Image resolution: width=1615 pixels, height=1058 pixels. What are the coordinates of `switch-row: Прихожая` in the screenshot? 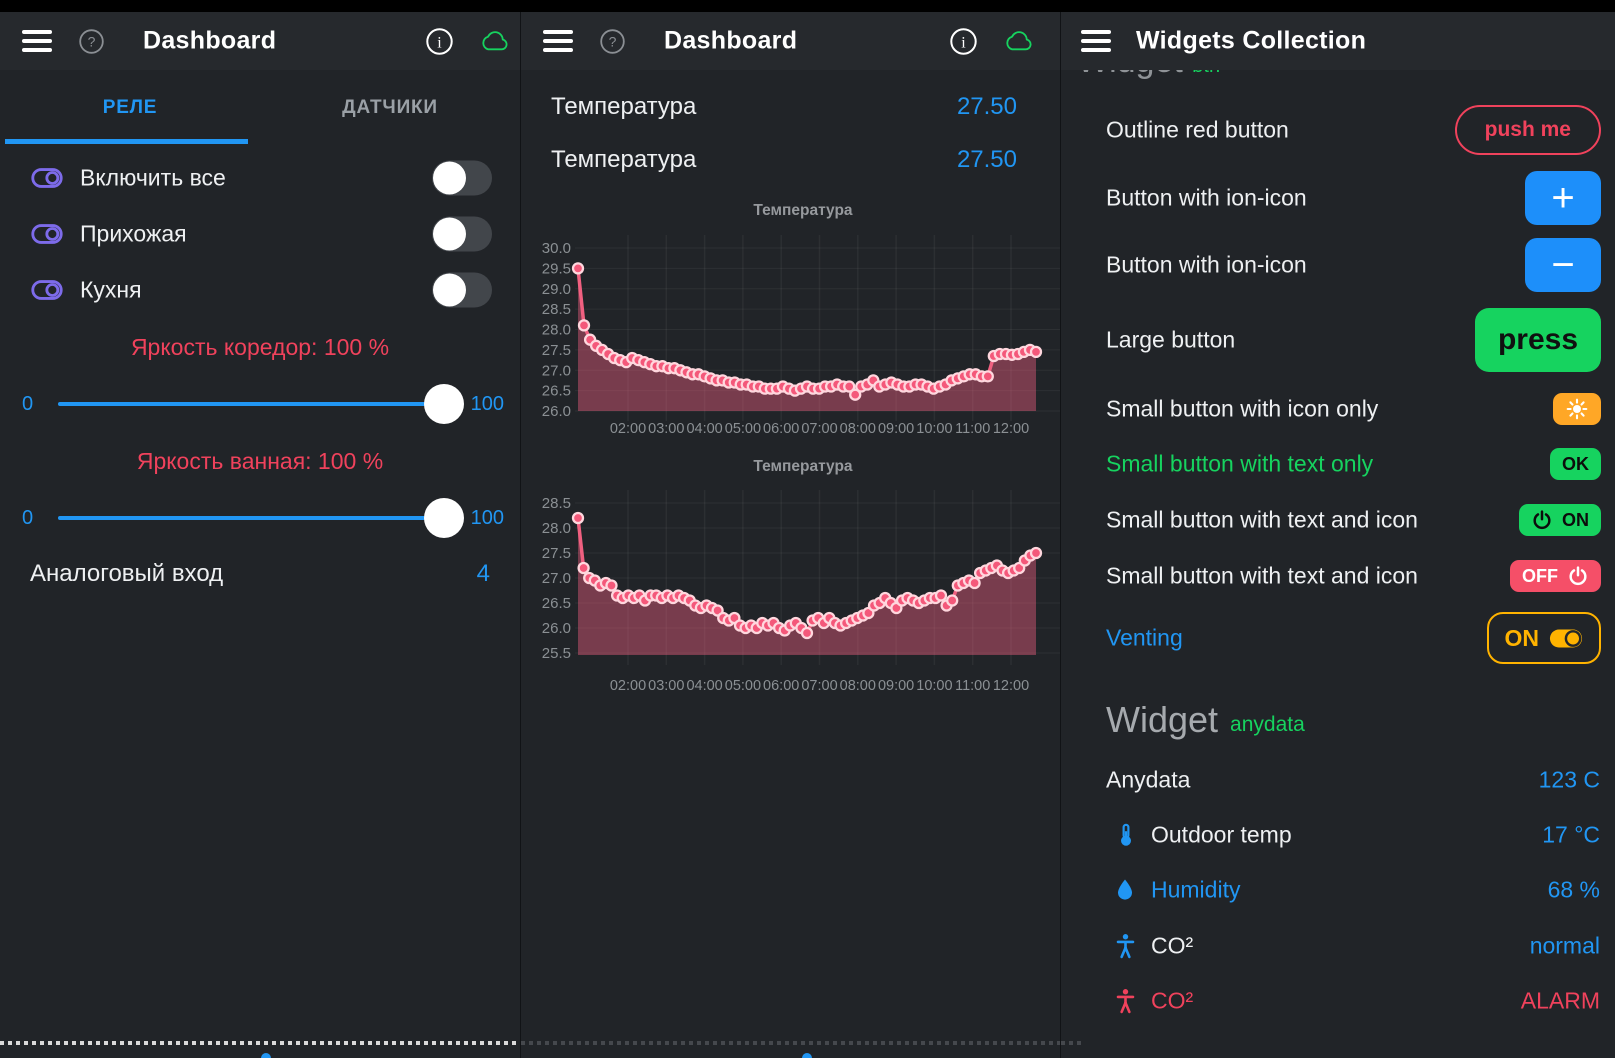 It's located at (260, 234).